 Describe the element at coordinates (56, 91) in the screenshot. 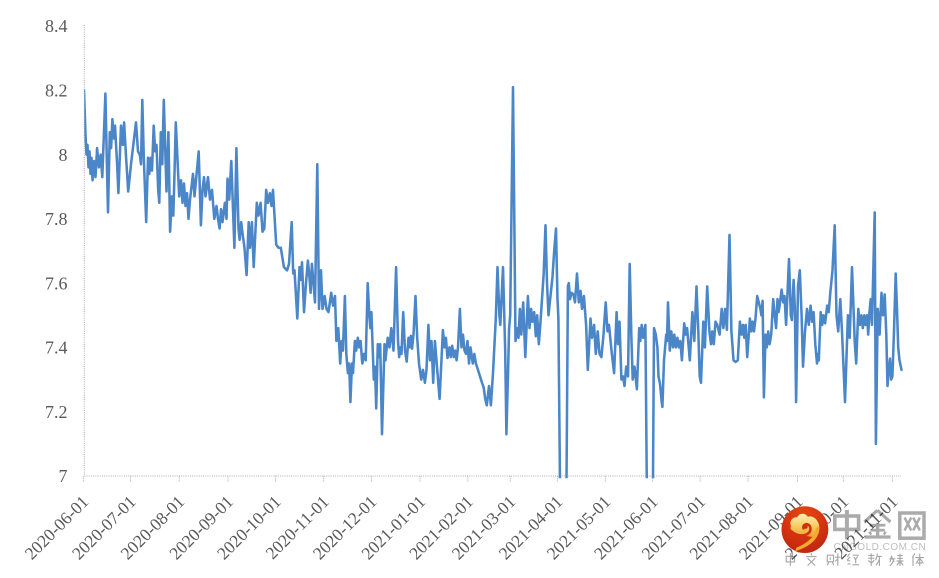

I see `svg-text: 8.2` at that location.